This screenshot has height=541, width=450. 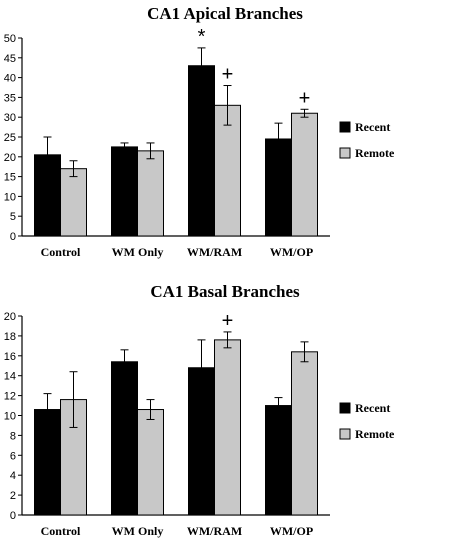 What do you see at coordinates (10, 79) in the screenshot?
I see `y-tick-label: 40` at bounding box center [10, 79].